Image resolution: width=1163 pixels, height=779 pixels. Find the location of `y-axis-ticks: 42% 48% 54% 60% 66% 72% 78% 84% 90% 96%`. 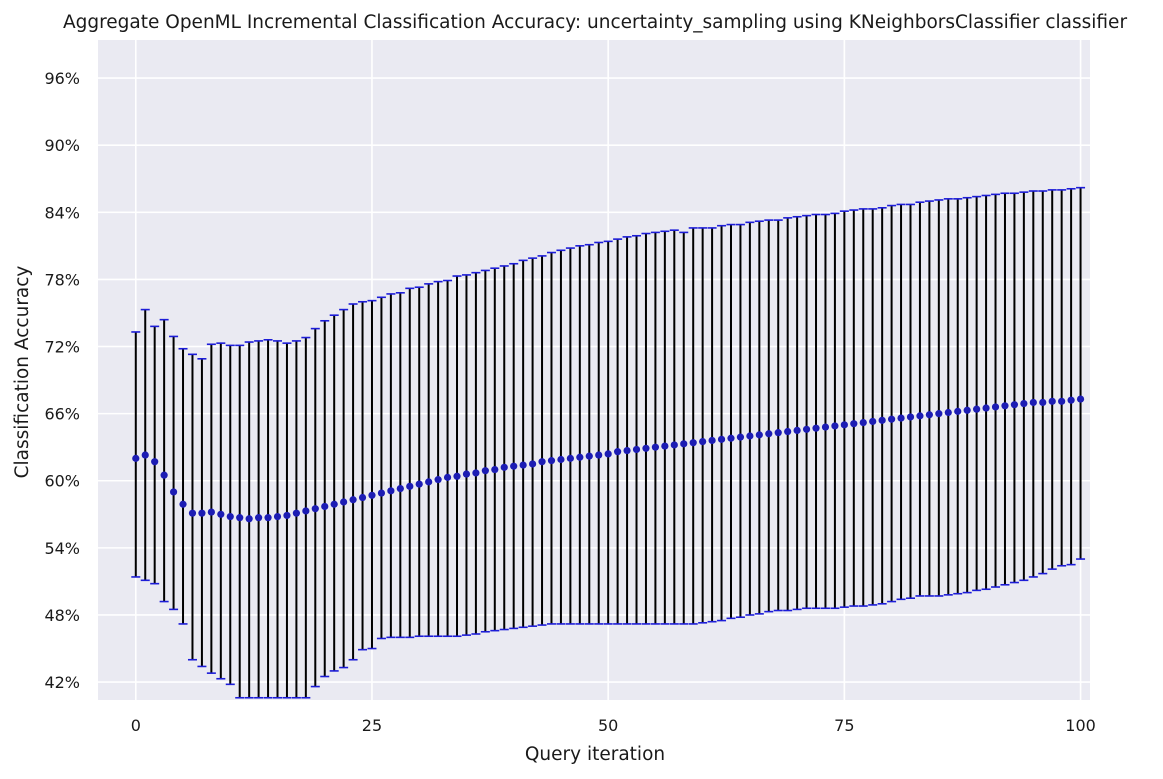

y-axis-ticks: 42% 48% 54% 60% 66% 72% 78% 84% 90% 96% is located at coordinates (62, 380).